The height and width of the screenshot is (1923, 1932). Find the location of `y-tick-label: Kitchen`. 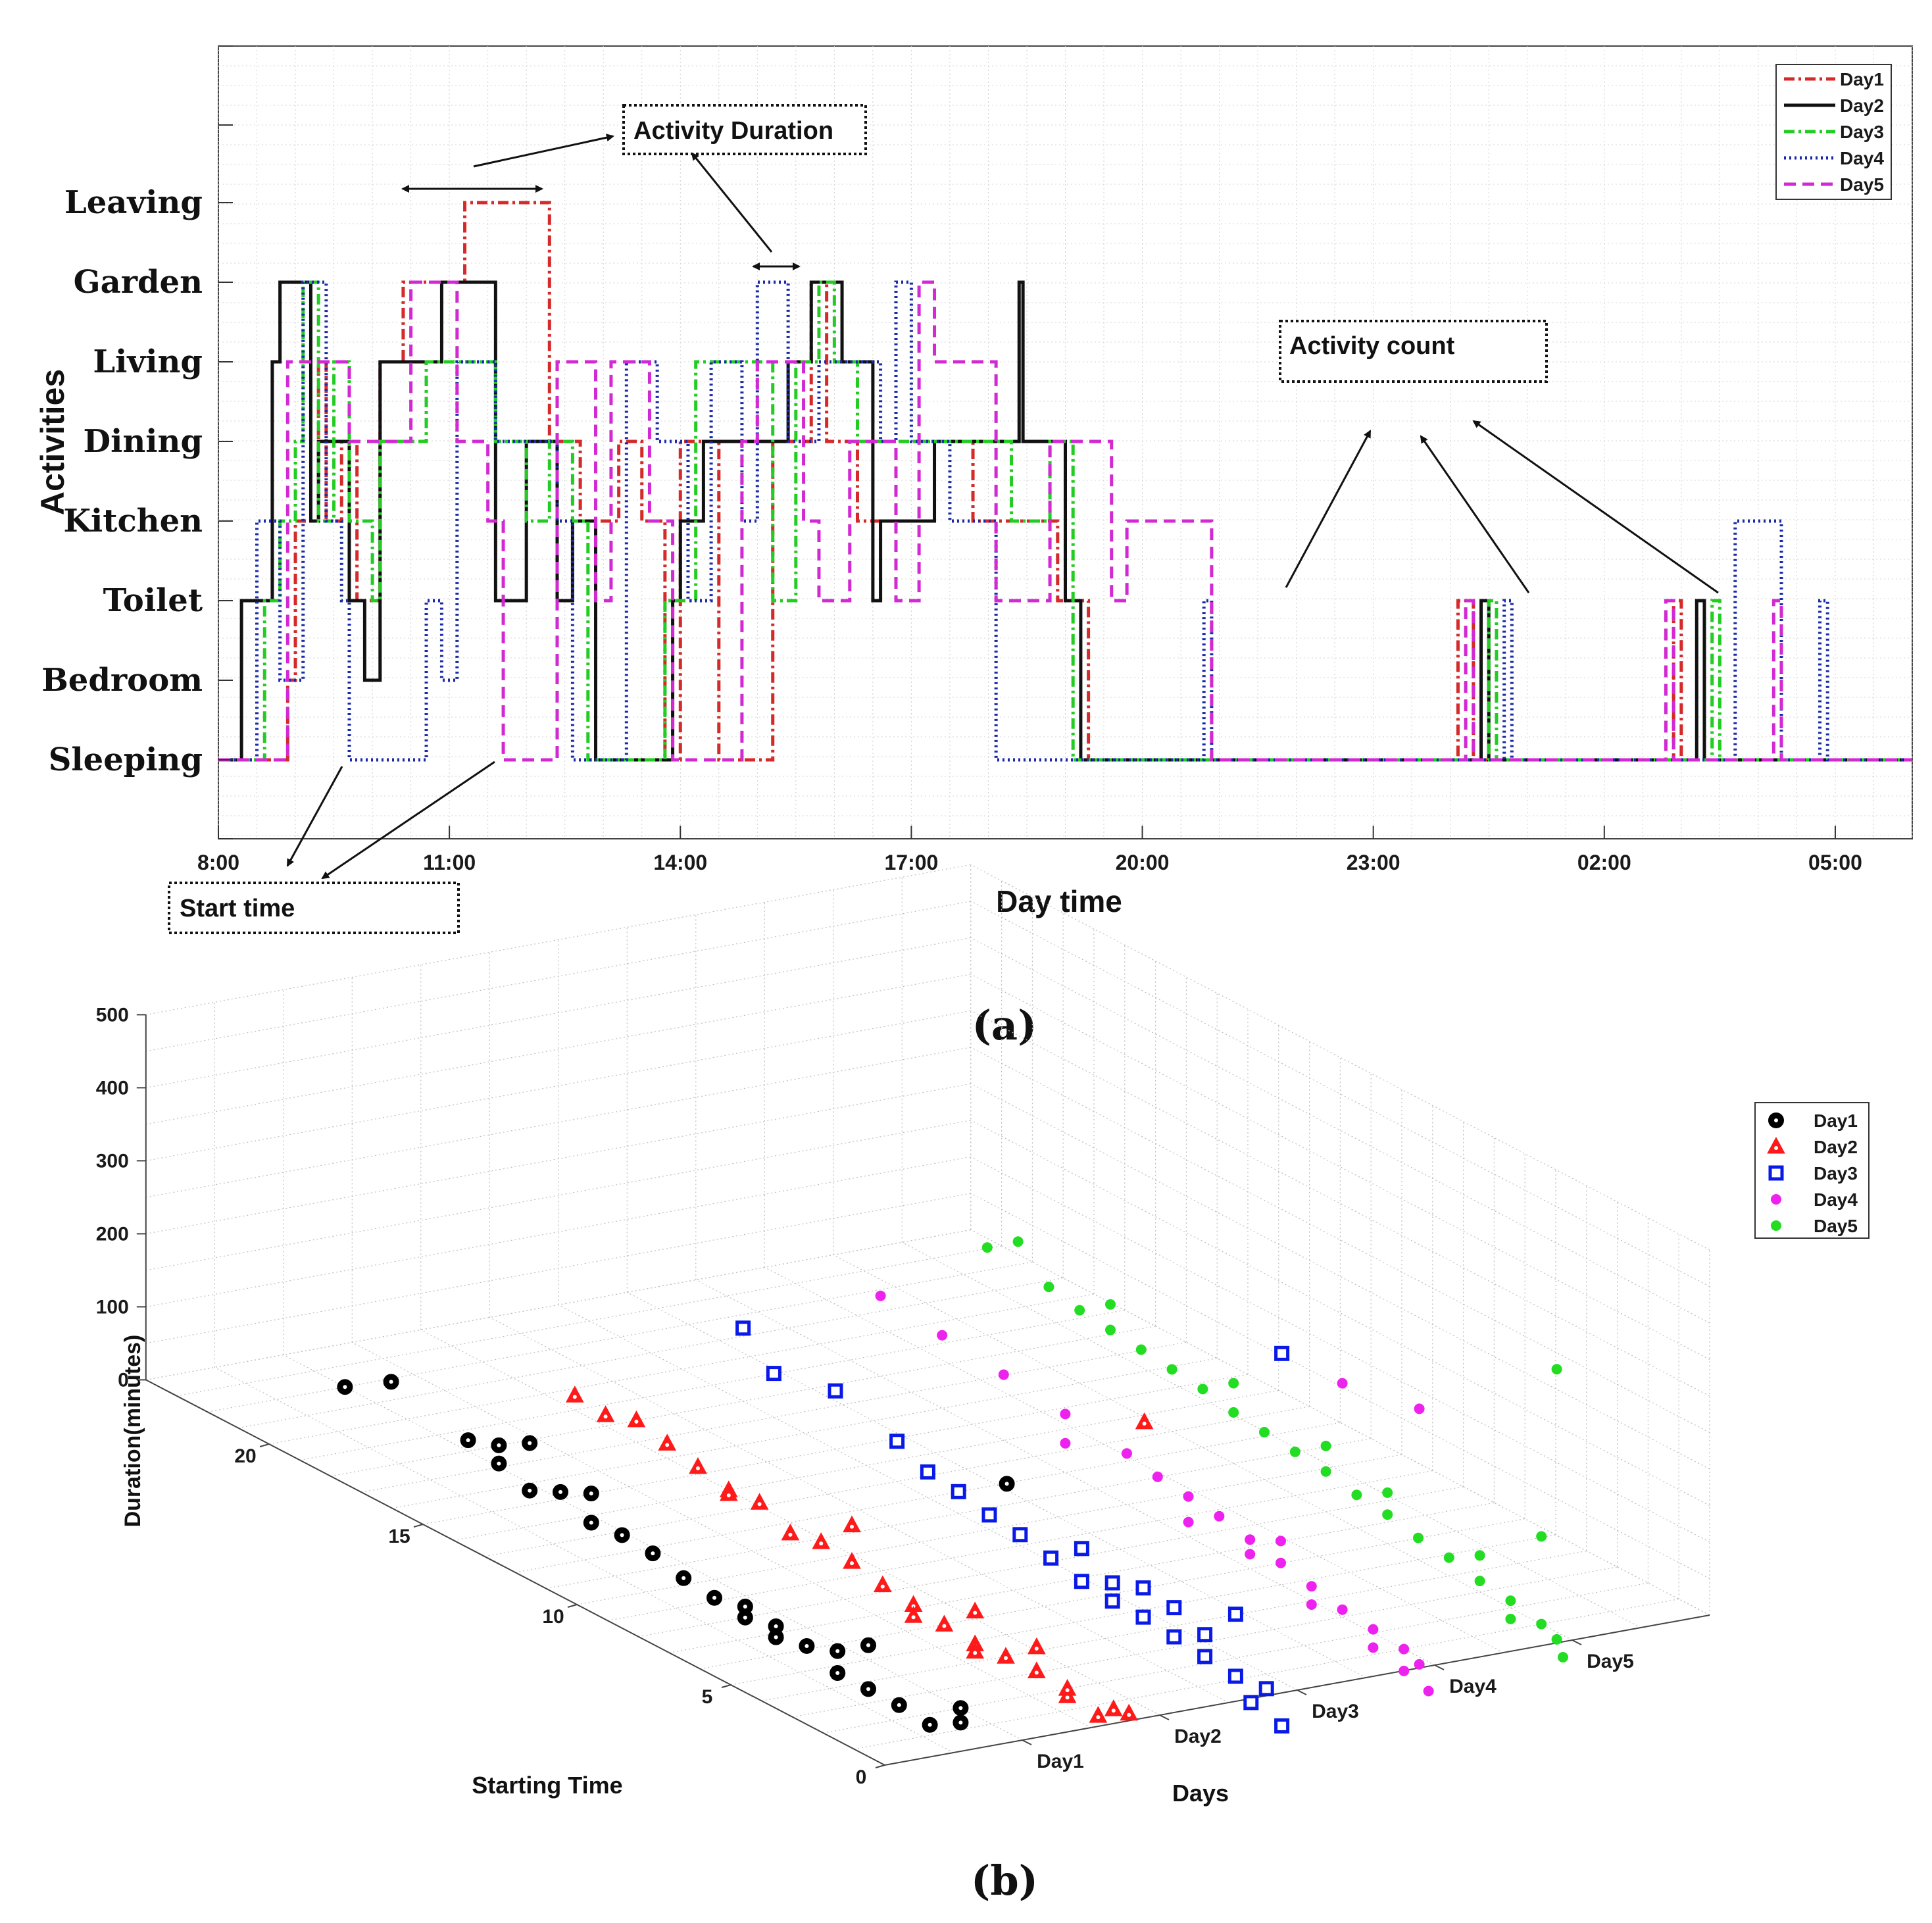

y-tick-label: Kitchen is located at coordinates (133, 521).